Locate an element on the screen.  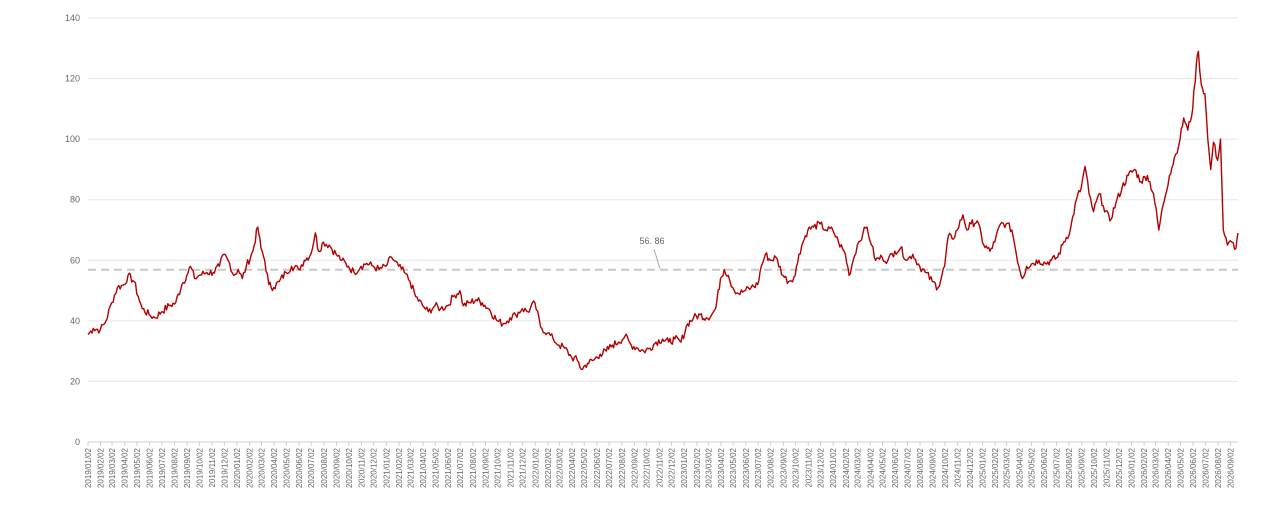
x-tick-label: 2023/11/02 is located at coordinates (808, 467).